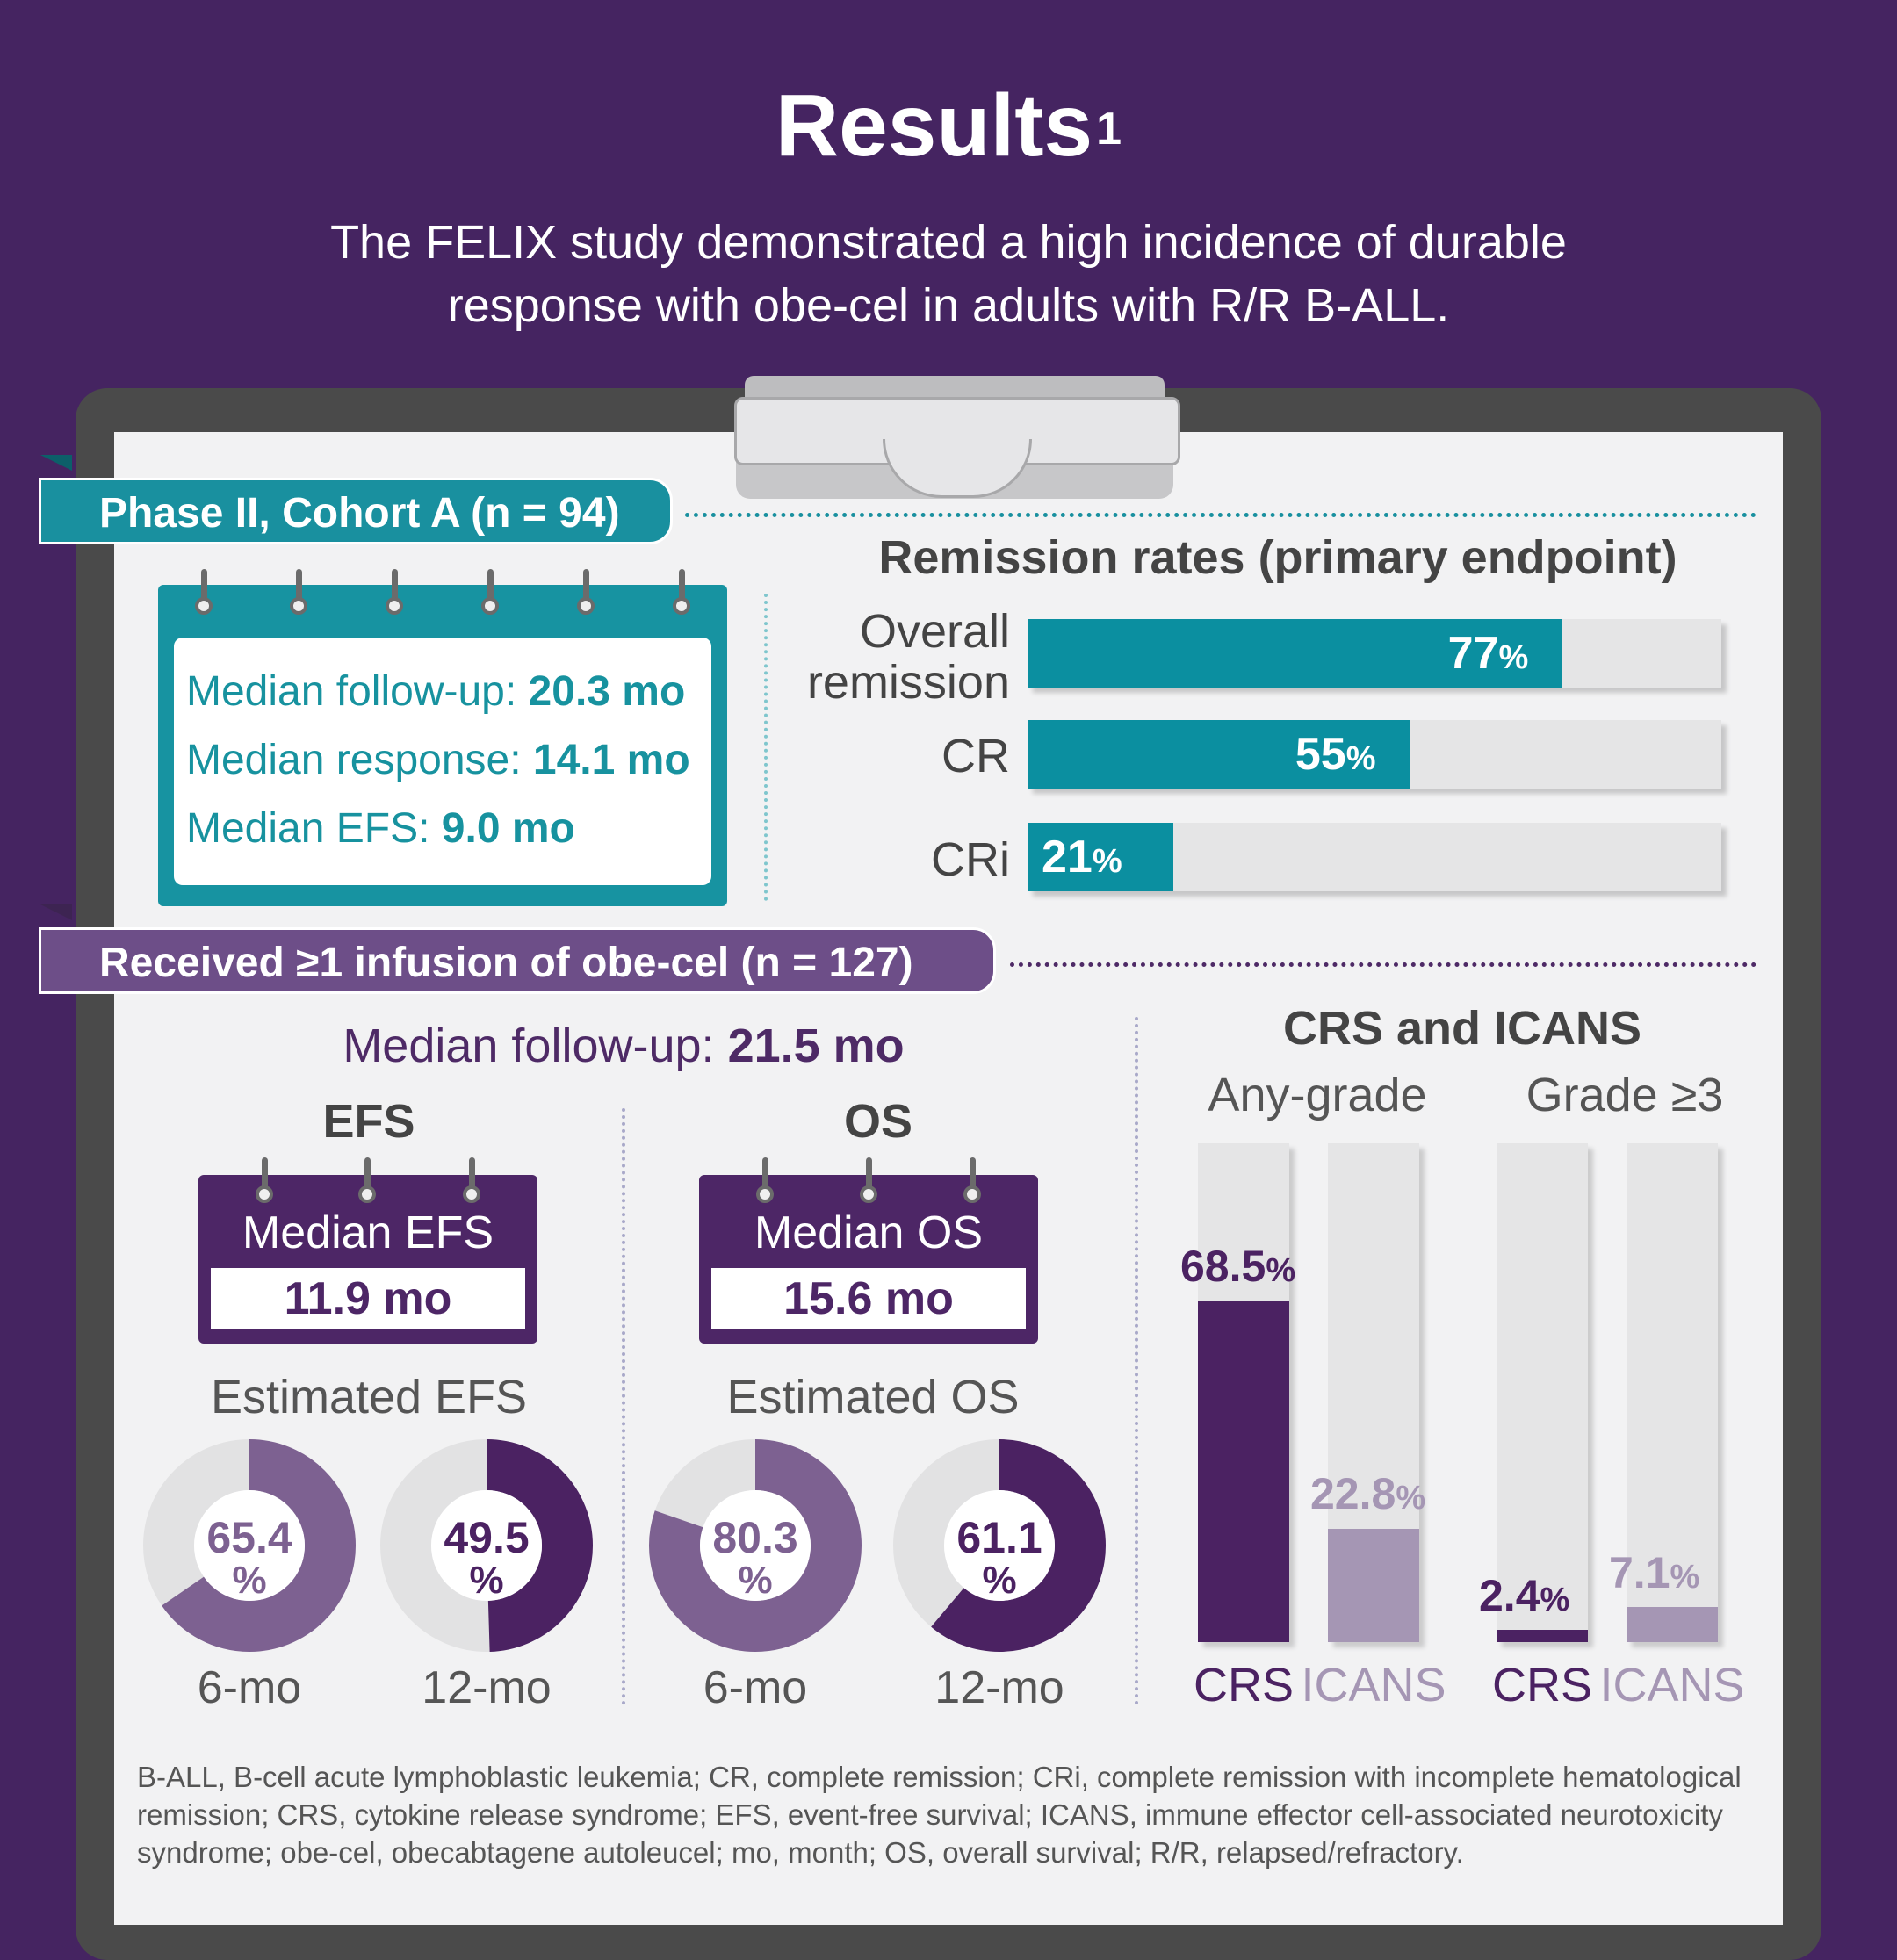 The width and height of the screenshot is (1897, 1960). I want to click on remission-bar-value: 21%, so click(1082, 858).